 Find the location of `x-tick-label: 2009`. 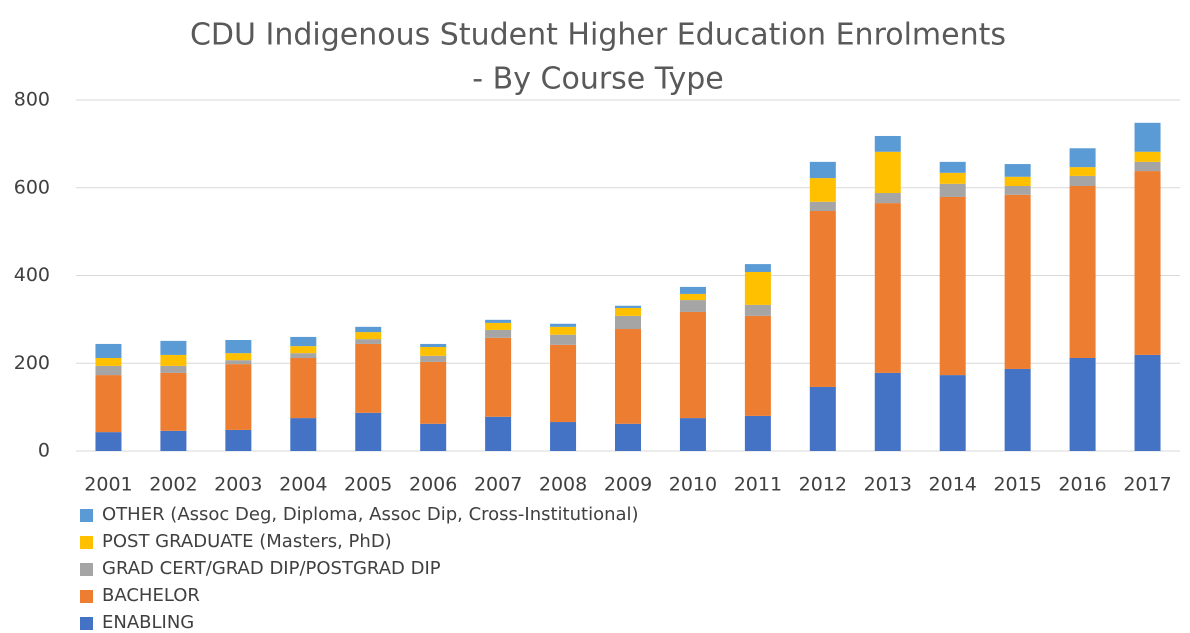

x-tick-label: 2009 is located at coordinates (628, 485).